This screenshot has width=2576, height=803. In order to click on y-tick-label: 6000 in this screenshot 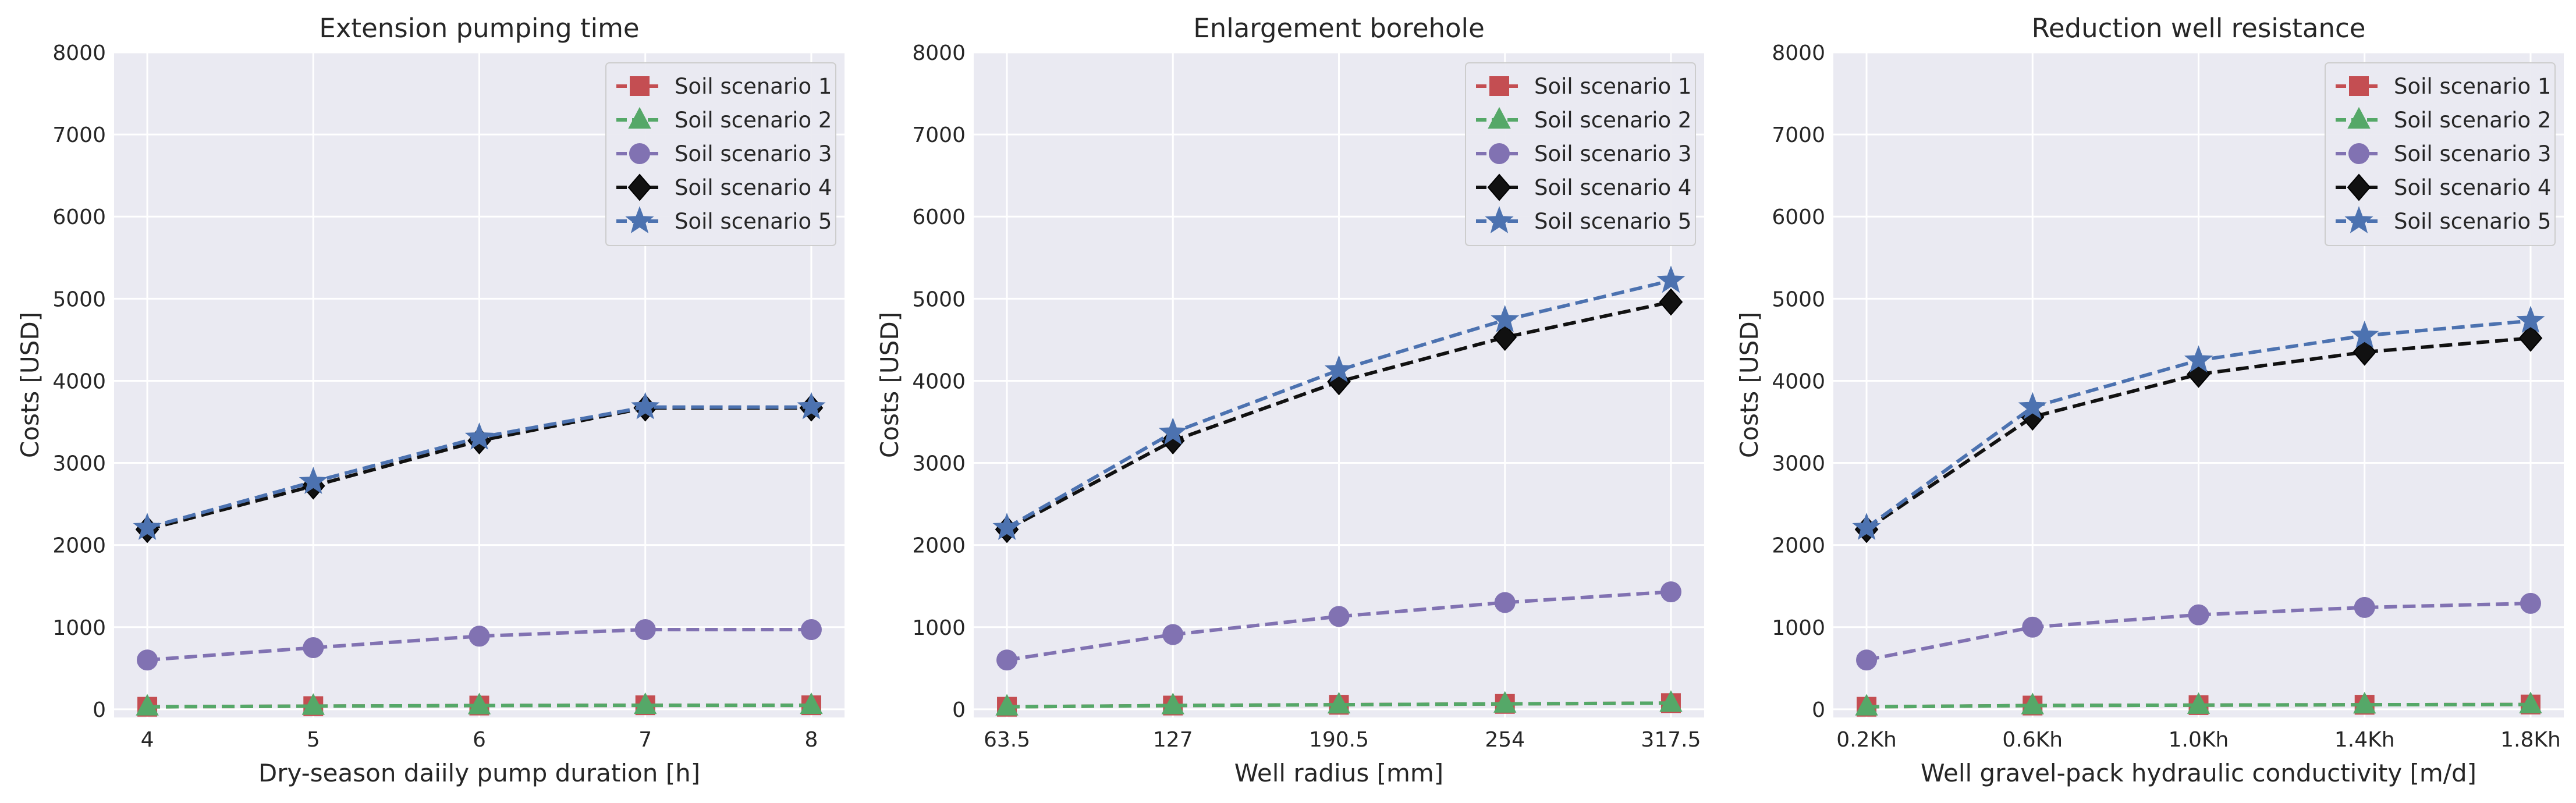, I will do `click(1799, 217)`.